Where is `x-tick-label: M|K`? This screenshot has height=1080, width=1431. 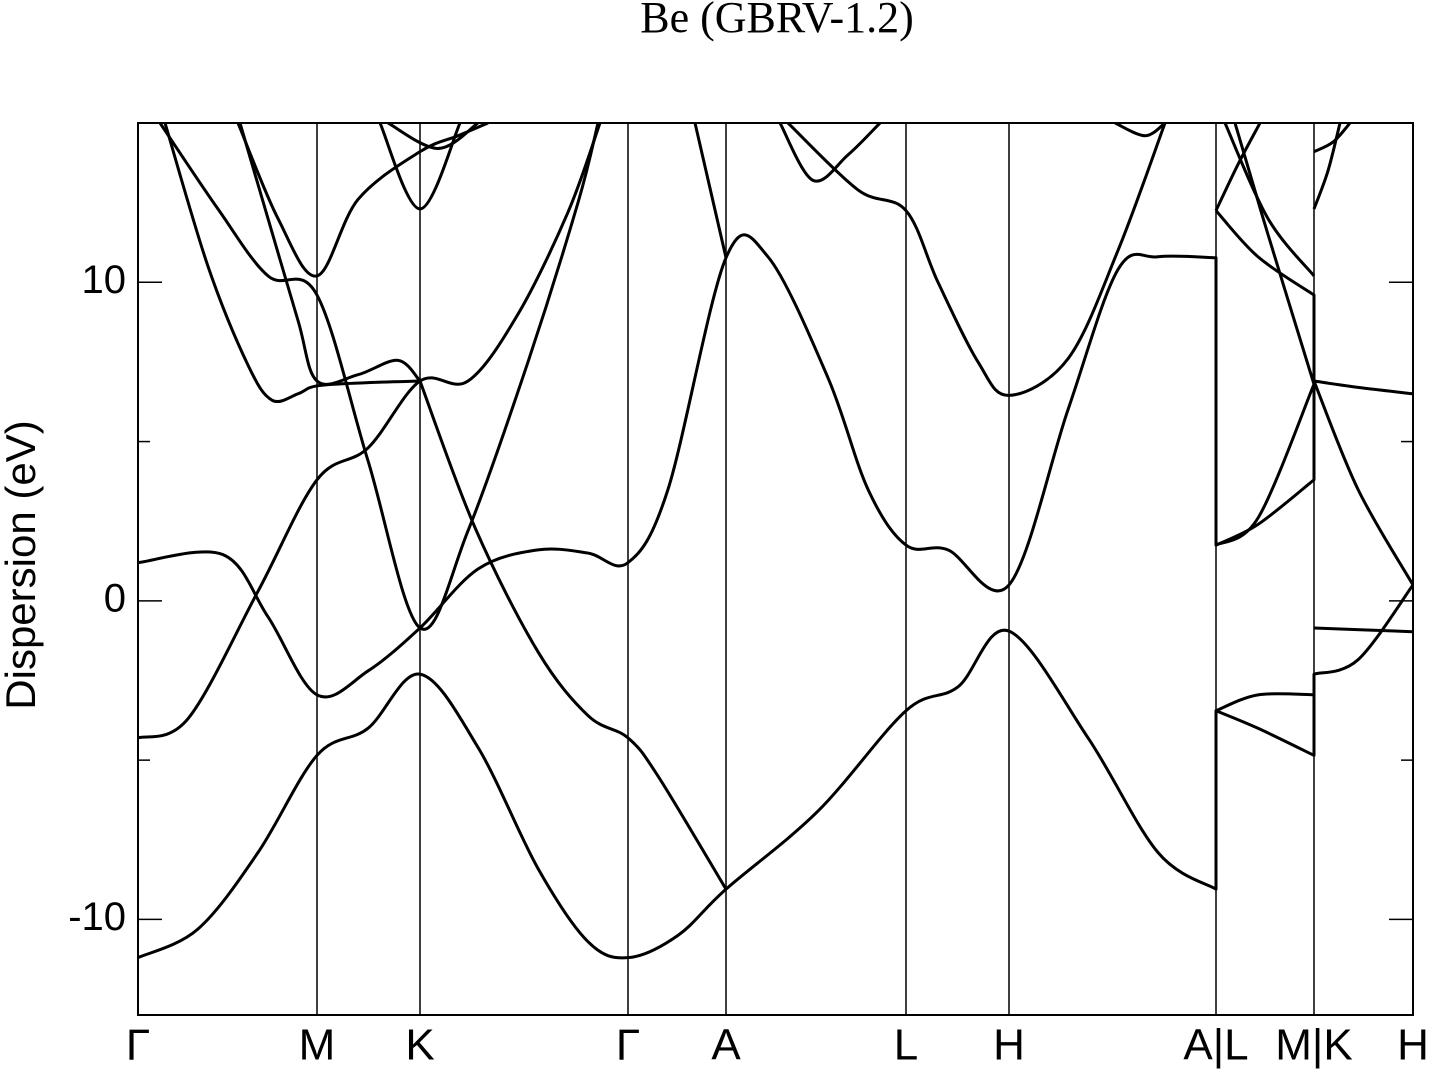 x-tick-label: M|K is located at coordinates (1313, 1045).